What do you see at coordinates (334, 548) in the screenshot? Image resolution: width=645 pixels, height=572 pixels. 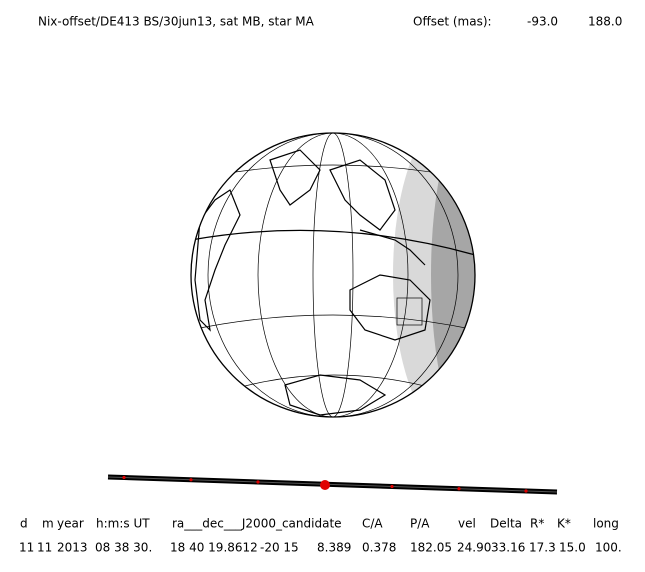 I see `cell: 8.389` at bounding box center [334, 548].